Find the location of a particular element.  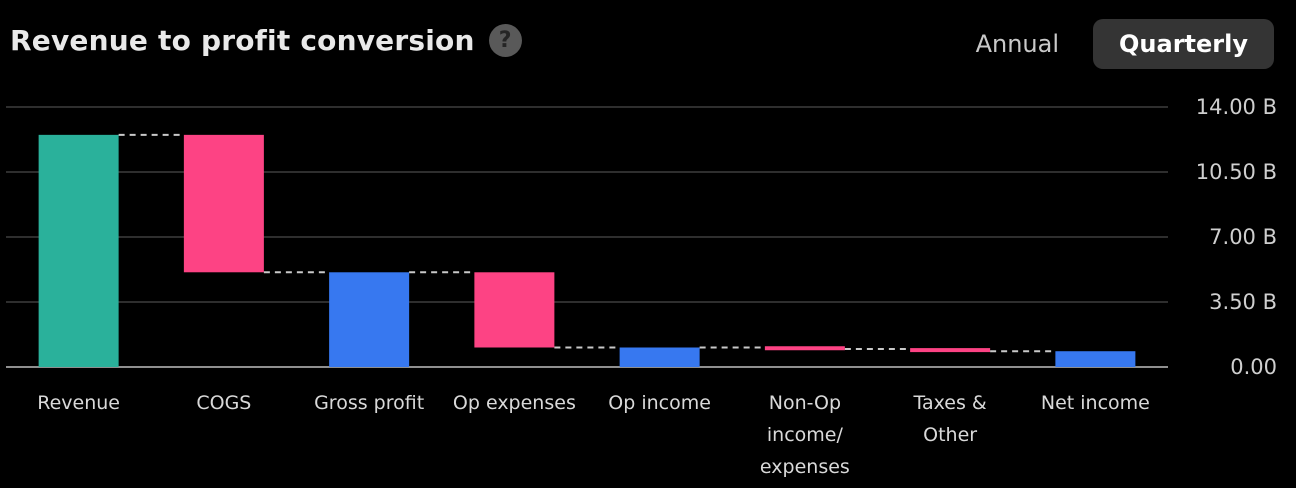

y-axis-tick: 10.50 B is located at coordinates (1236, 172).